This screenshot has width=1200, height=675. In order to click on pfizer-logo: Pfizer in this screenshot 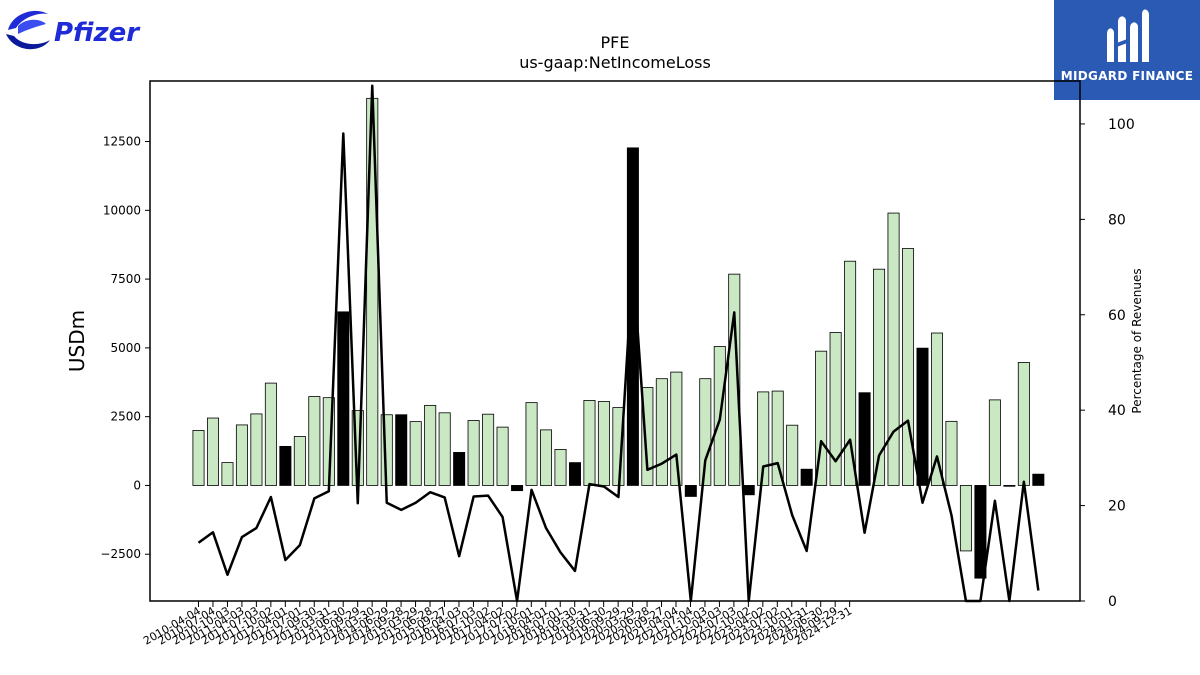, I will do `click(71, 31)`.